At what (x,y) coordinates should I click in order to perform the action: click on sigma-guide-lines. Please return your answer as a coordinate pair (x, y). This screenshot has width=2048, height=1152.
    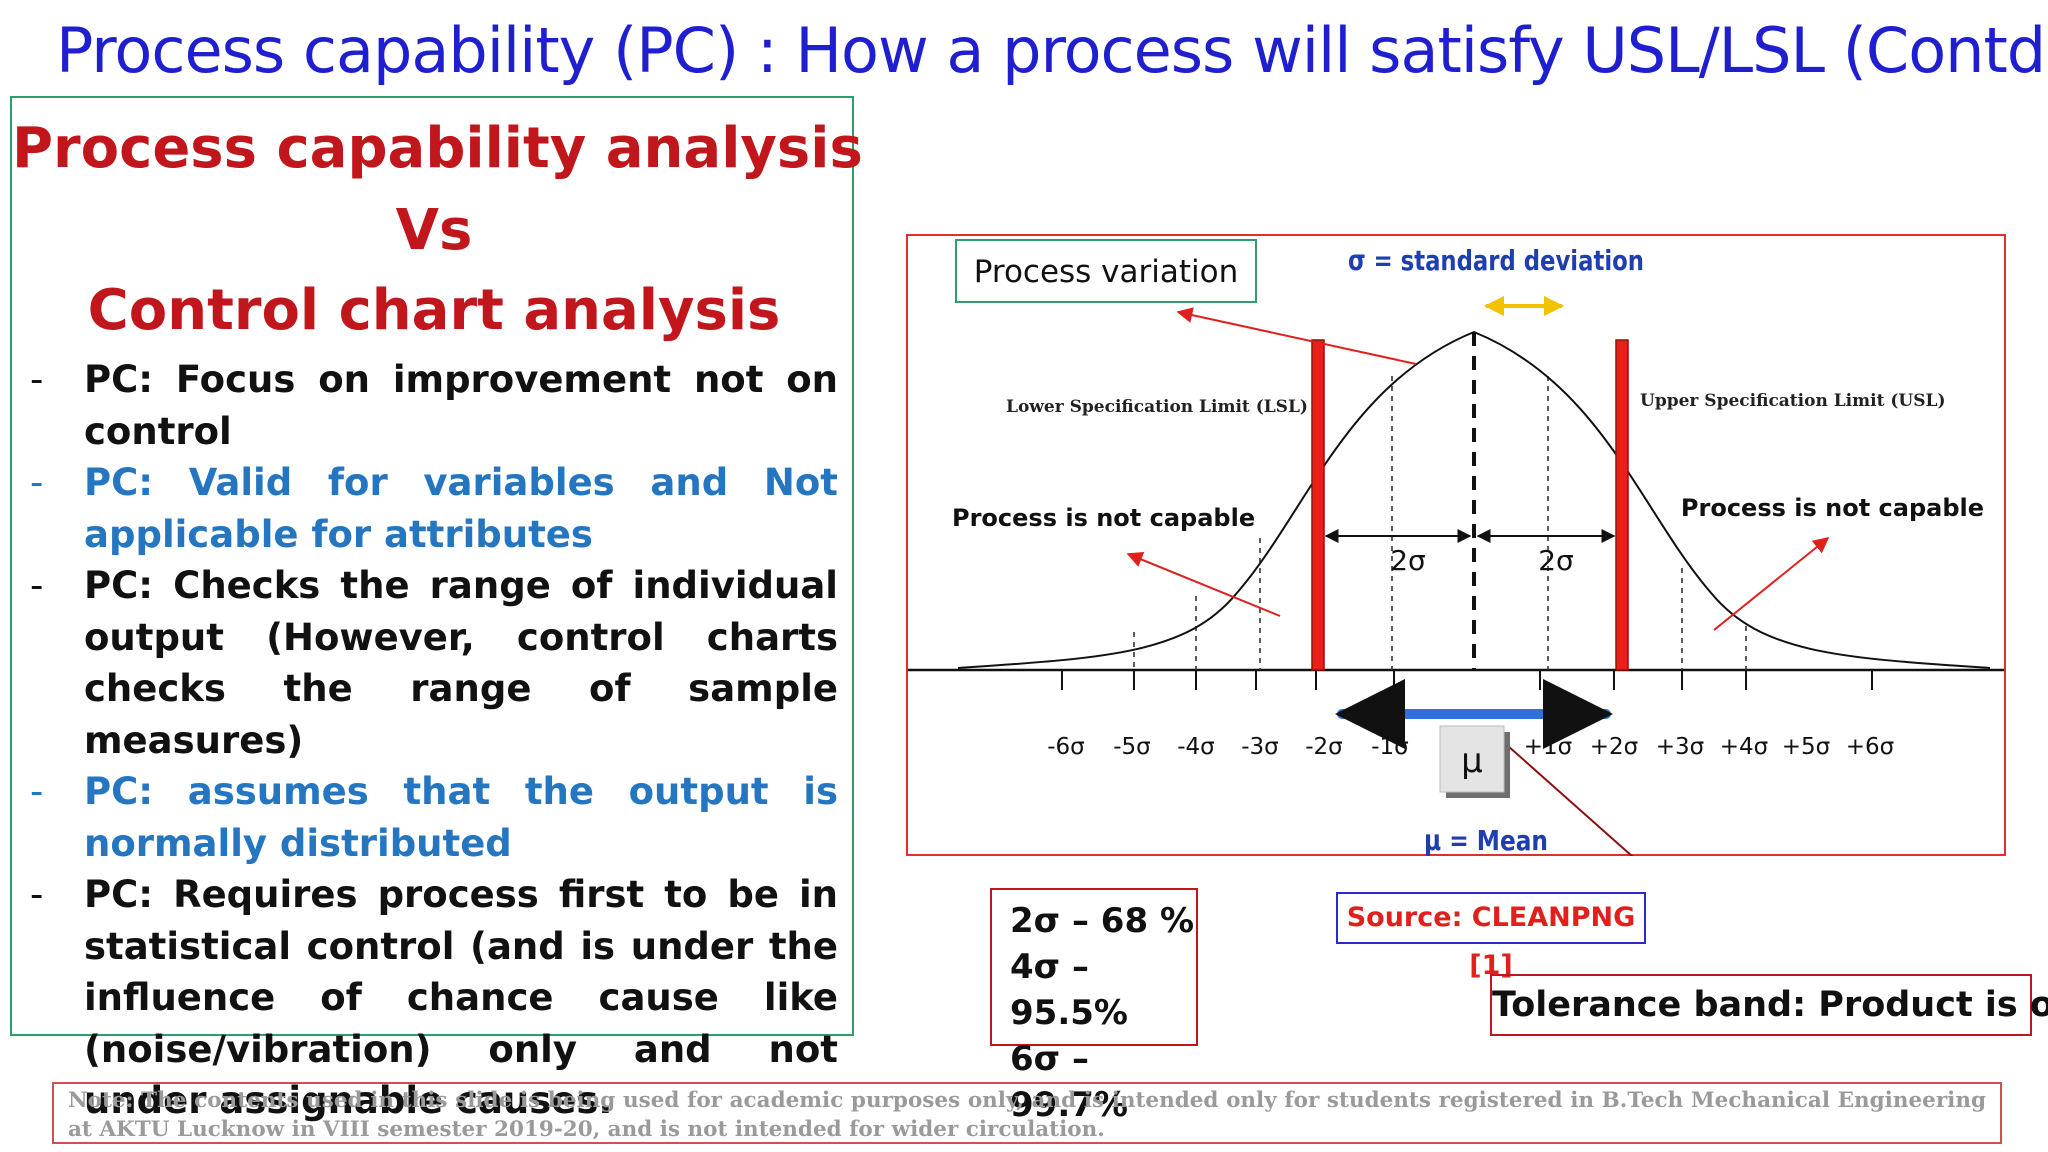
    Looking at the image, I should click on (1440, 523).